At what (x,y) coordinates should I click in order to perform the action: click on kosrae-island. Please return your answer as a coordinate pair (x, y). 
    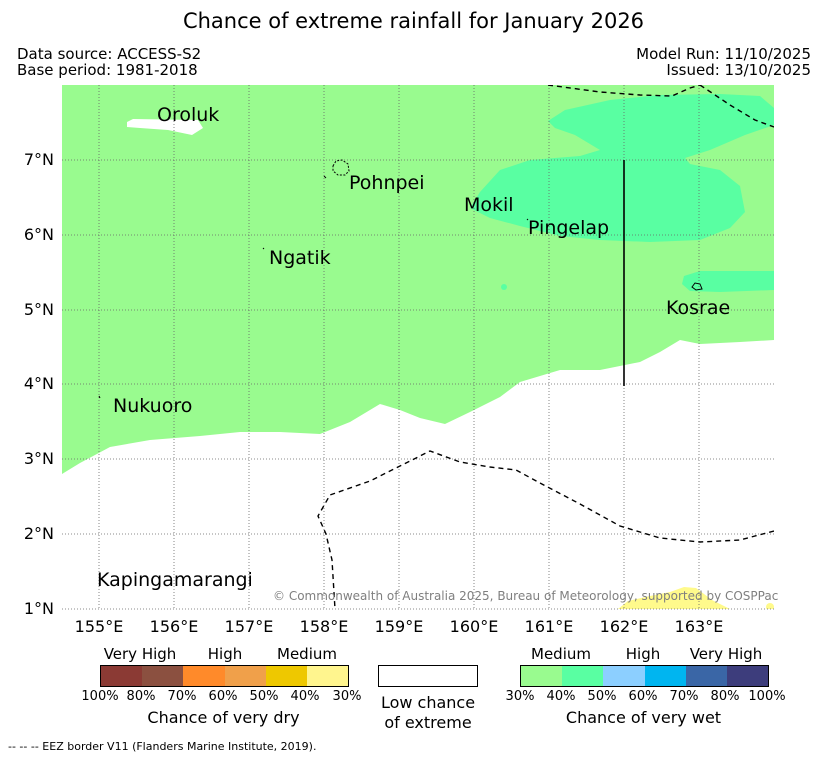
    Looking at the image, I should click on (697, 286).